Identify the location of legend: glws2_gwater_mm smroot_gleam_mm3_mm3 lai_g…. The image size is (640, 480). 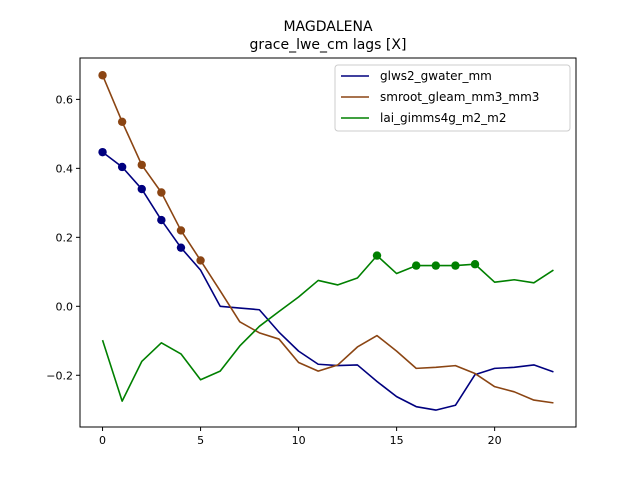
(452, 98).